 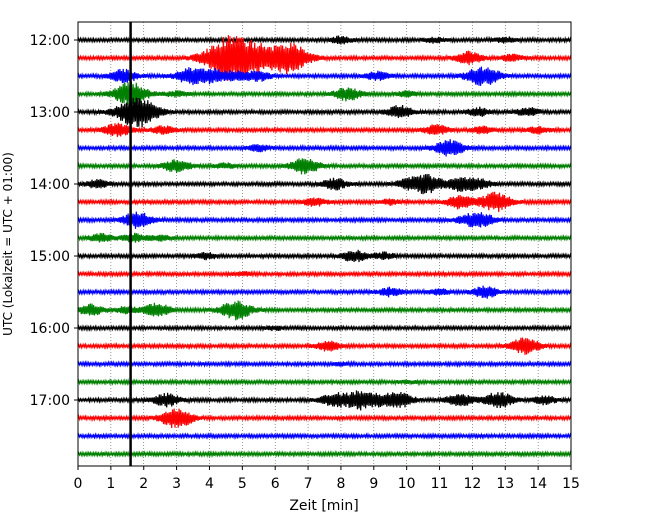 I want to click on x-tick-label: 6, so click(x=275, y=484).